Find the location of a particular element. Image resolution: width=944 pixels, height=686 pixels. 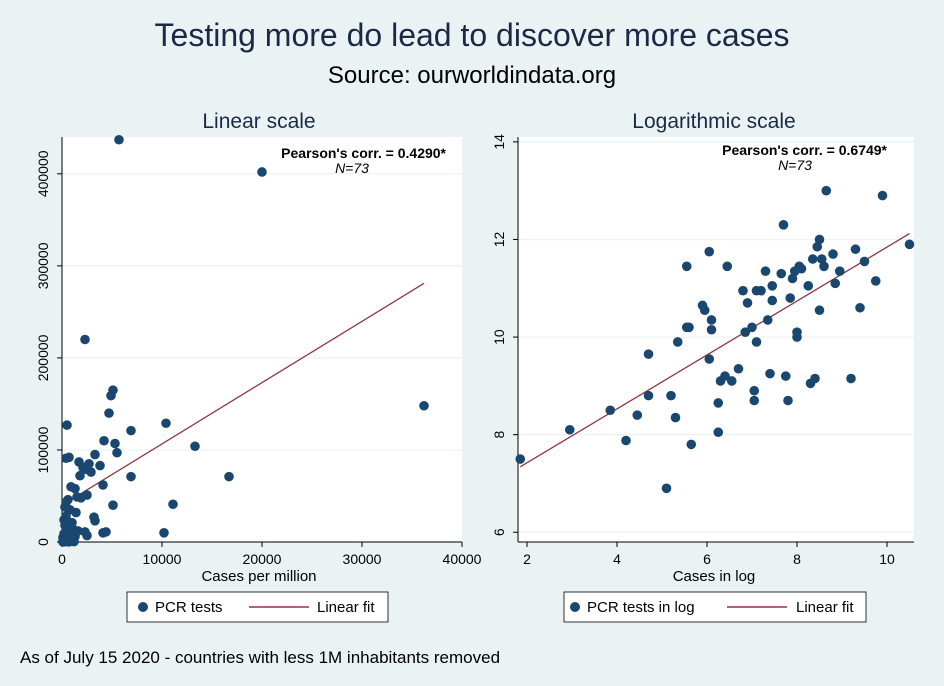

log-x-tick-label: 4 is located at coordinates (617, 559).